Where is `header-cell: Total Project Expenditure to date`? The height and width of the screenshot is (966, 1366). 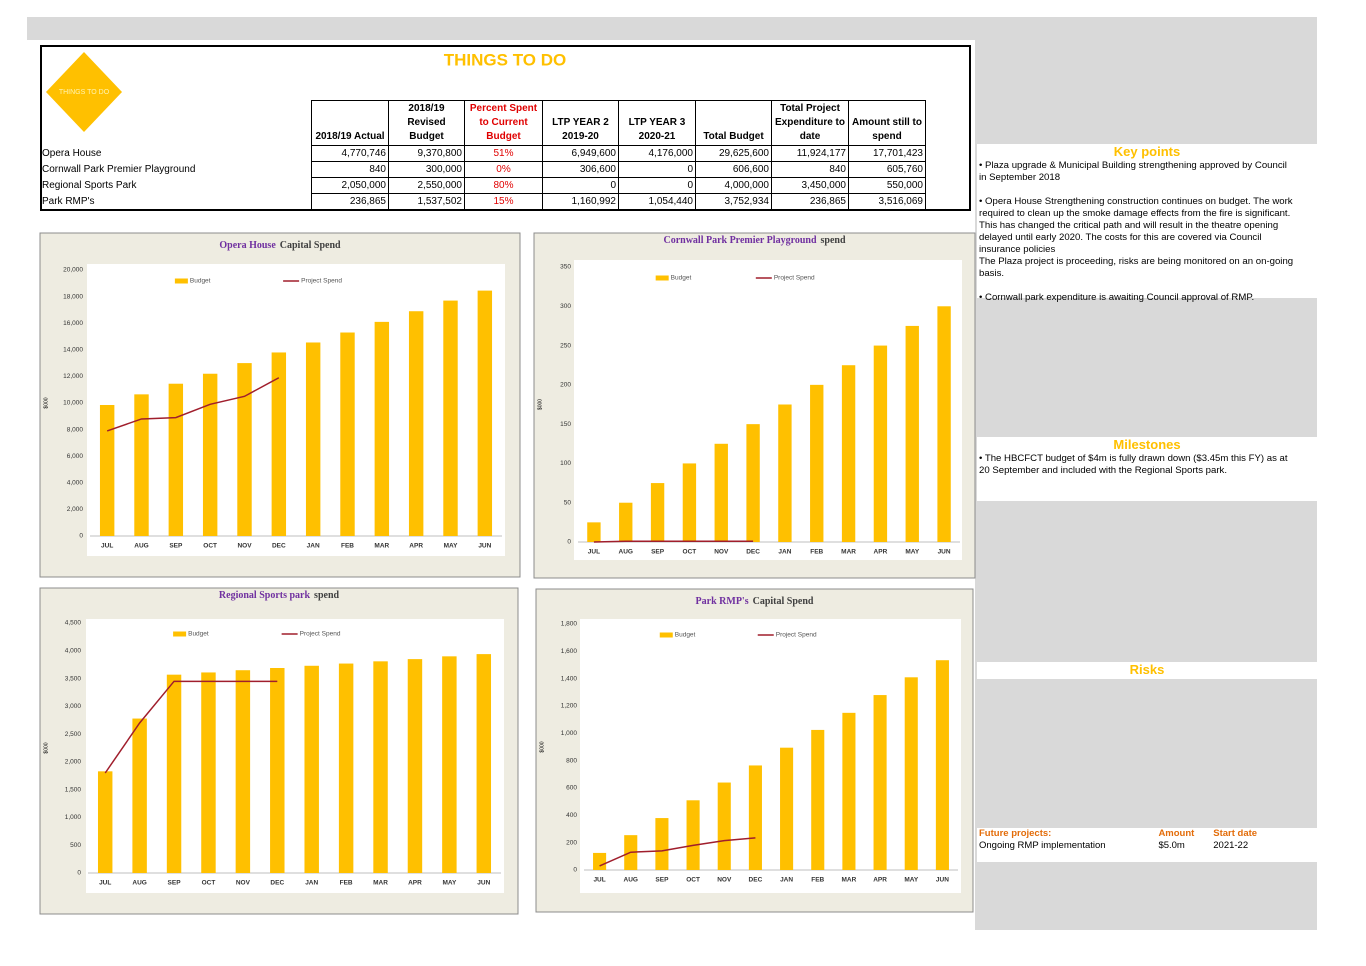 header-cell: Total Project Expenditure to date is located at coordinates (810, 123).